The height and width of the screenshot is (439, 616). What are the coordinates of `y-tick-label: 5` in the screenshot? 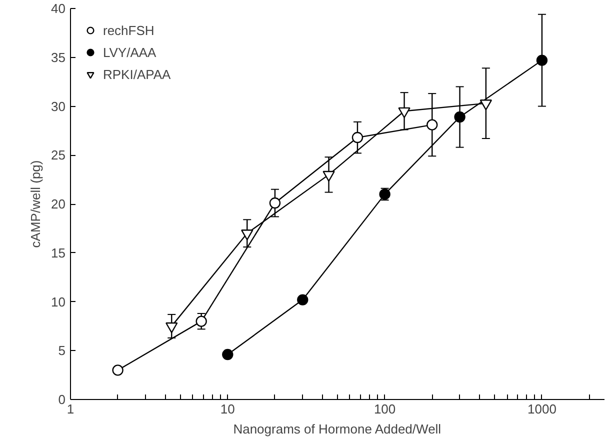 It's located at (62, 350).